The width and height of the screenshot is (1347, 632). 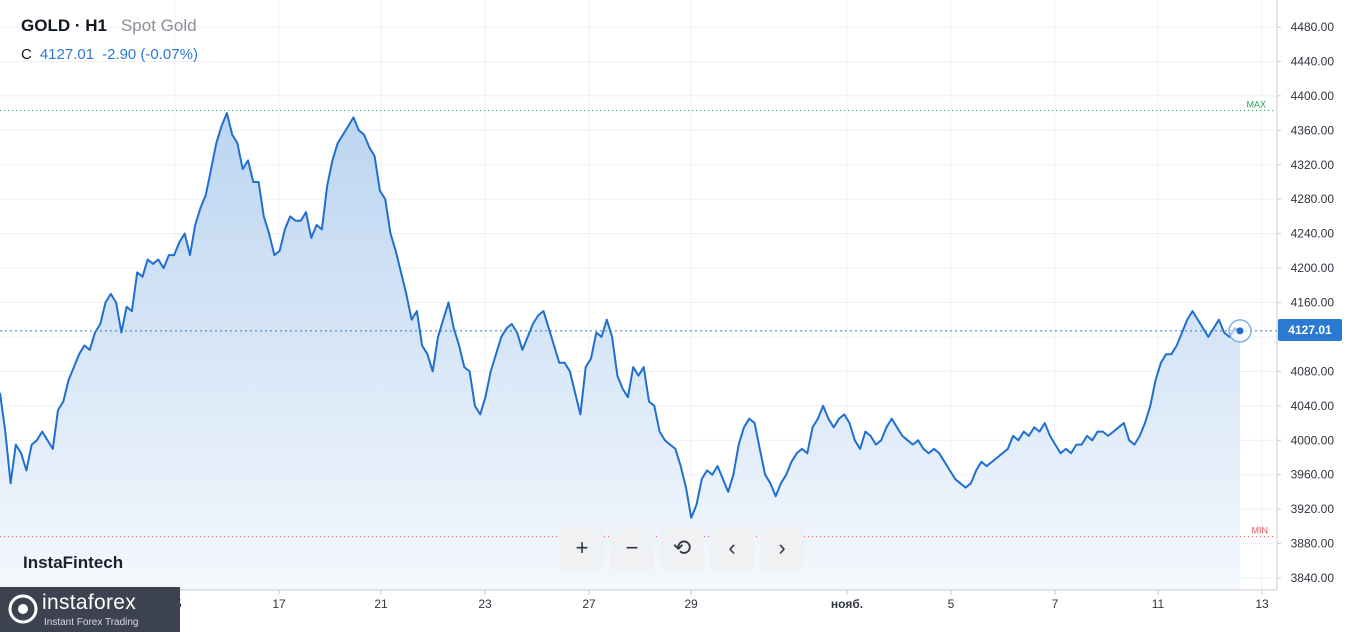 What do you see at coordinates (732, 548) in the screenshot?
I see `scroll-left-button: ‹` at bounding box center [732, 548].